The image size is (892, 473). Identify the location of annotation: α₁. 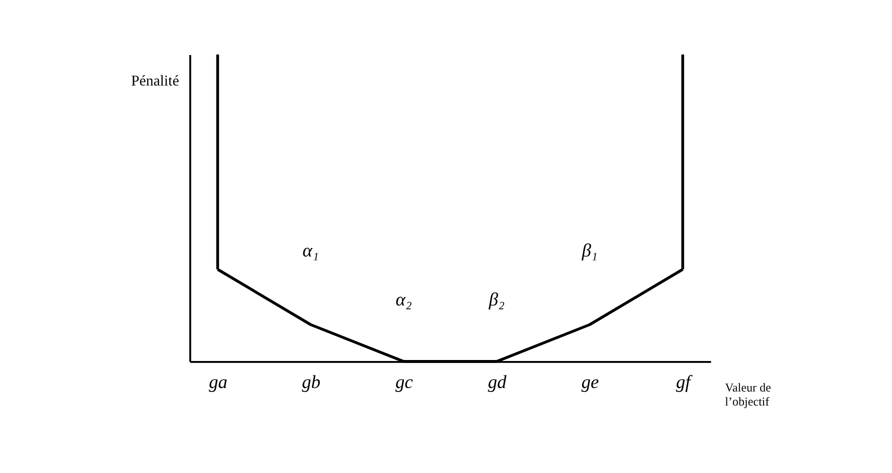
(310, 251).